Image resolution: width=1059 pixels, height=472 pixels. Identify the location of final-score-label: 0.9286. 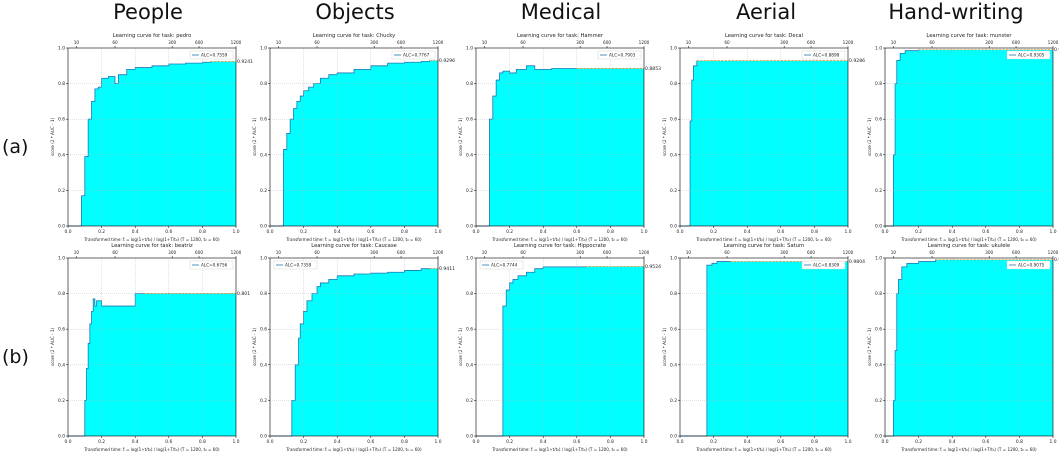
(857, 61).